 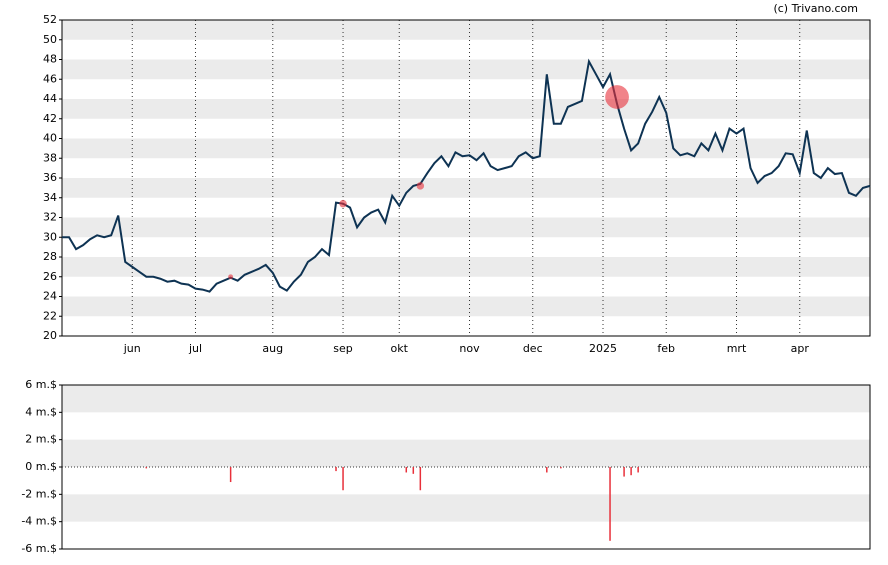 What do you see at coordinates (50, 39) in the screenshot?
I see `y-tick-label: 50` at bounding box center [50, 39].